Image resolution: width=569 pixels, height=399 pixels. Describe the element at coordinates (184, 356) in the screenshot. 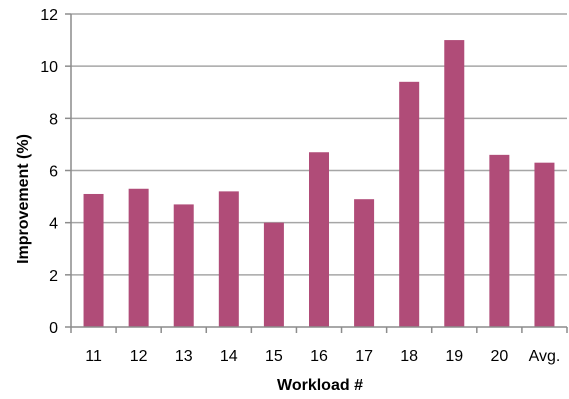

I see `x-tick-label: 13` at that location.